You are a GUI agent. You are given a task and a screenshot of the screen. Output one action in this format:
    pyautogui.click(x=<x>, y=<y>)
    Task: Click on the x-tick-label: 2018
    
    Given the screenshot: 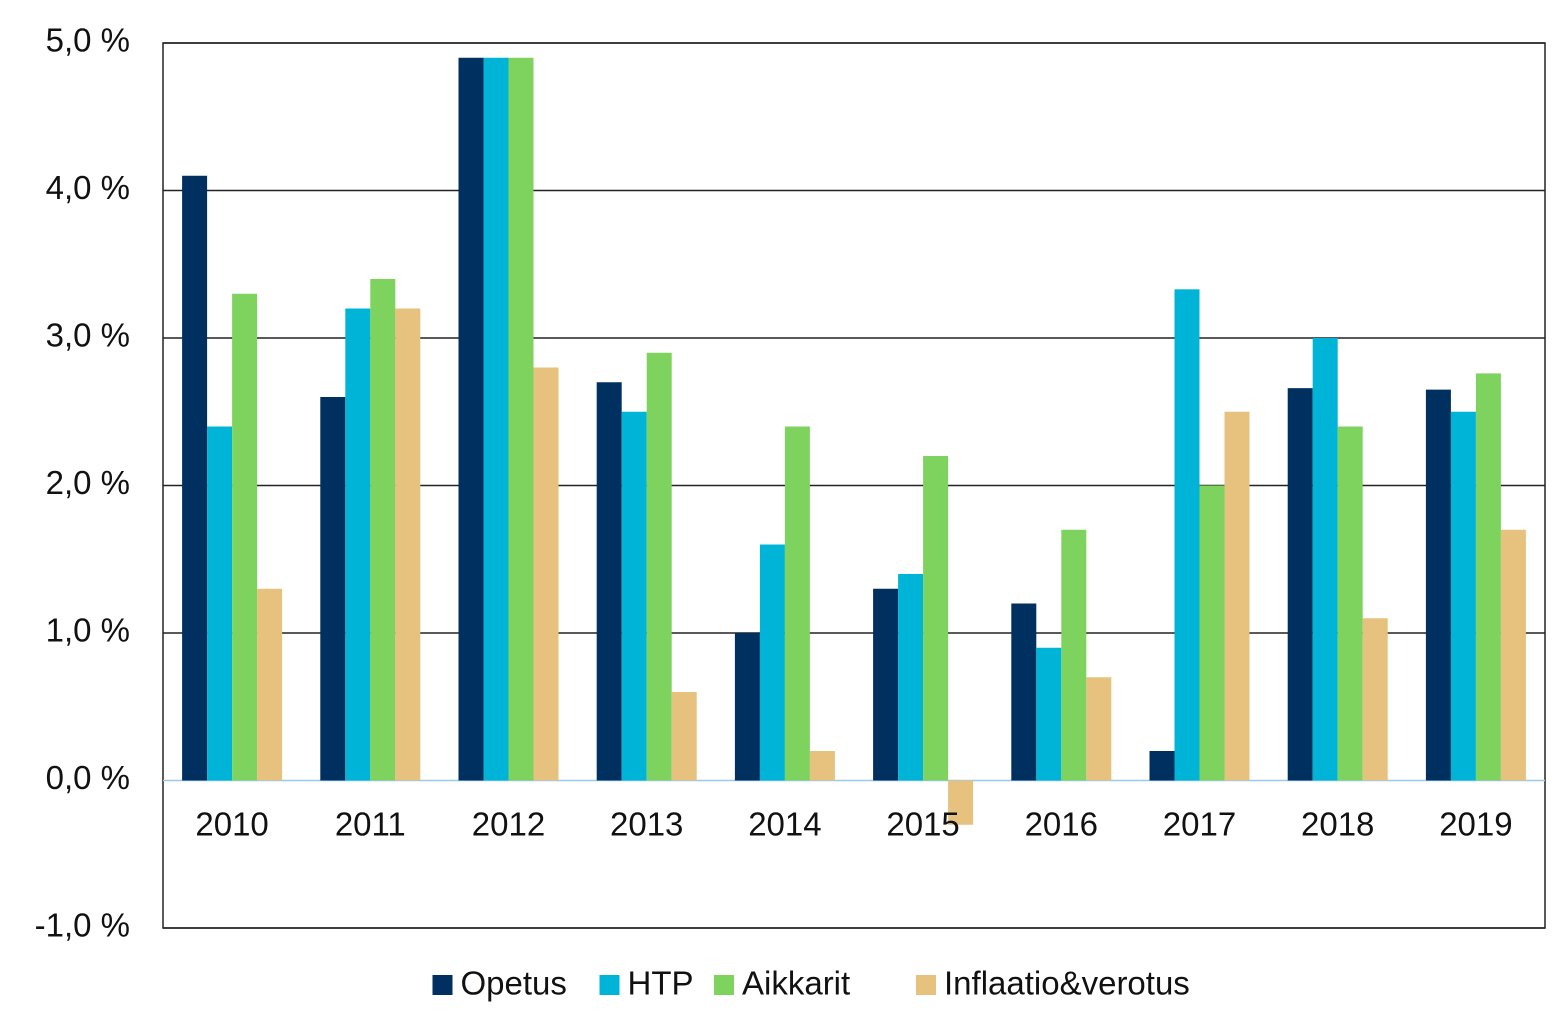 What is the action you would take?
    pyautogui.click(x=1337, y=824)
    